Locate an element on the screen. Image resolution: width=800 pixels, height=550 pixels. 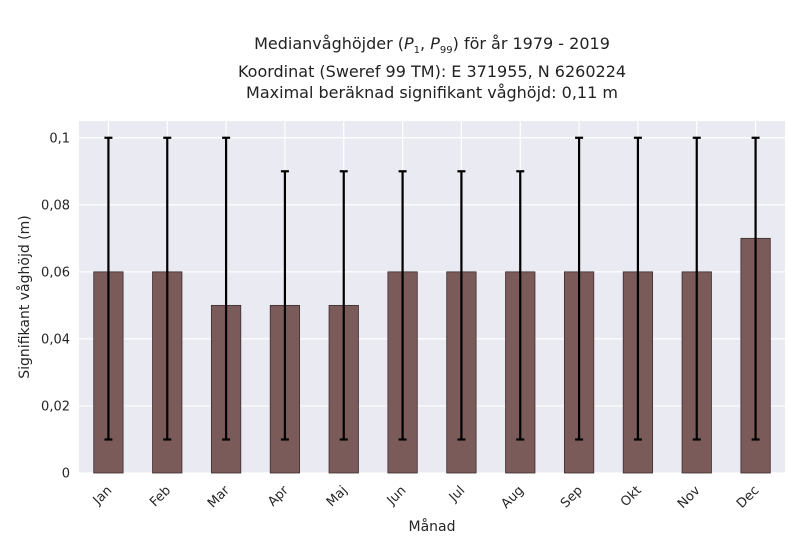
x-axis-label: Månad is located at coordinates (432, 526).